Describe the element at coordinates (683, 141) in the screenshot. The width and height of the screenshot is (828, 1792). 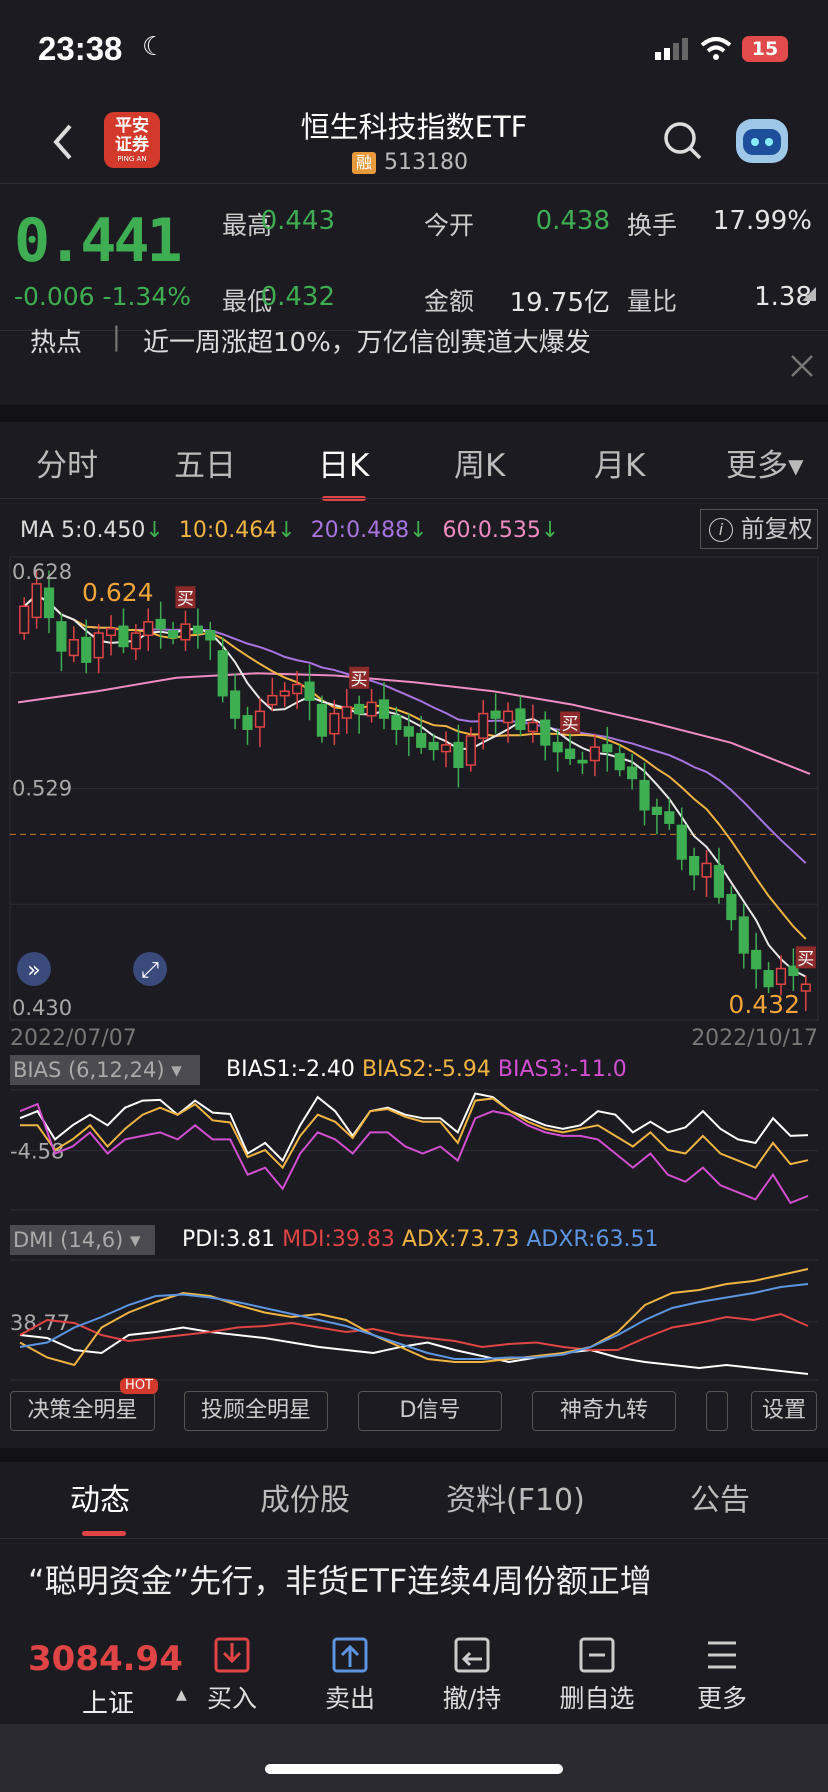
I see `search-icon` at that location.